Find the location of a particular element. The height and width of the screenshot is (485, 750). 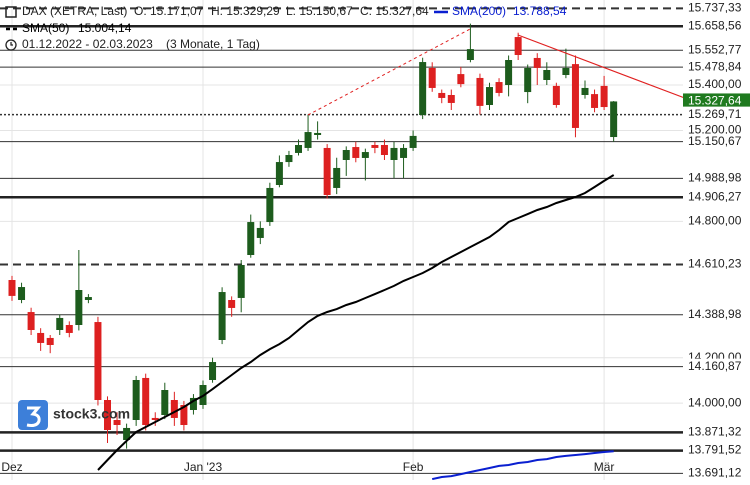

level-label: 13.871,32 is located at coordinates (715, 432).